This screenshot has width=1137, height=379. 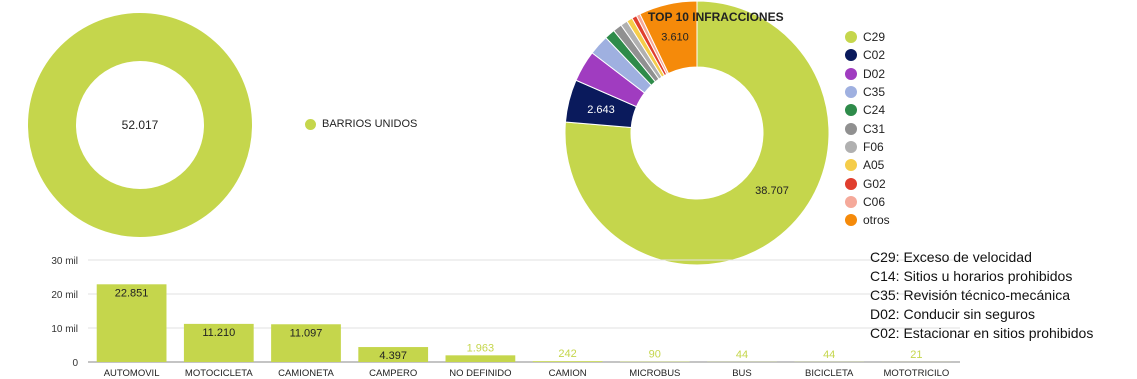 What do you see at coordinates (75, 363) in the screenshot?
I see `y-tick-label-0: 0` at bounding box center [75, 363].